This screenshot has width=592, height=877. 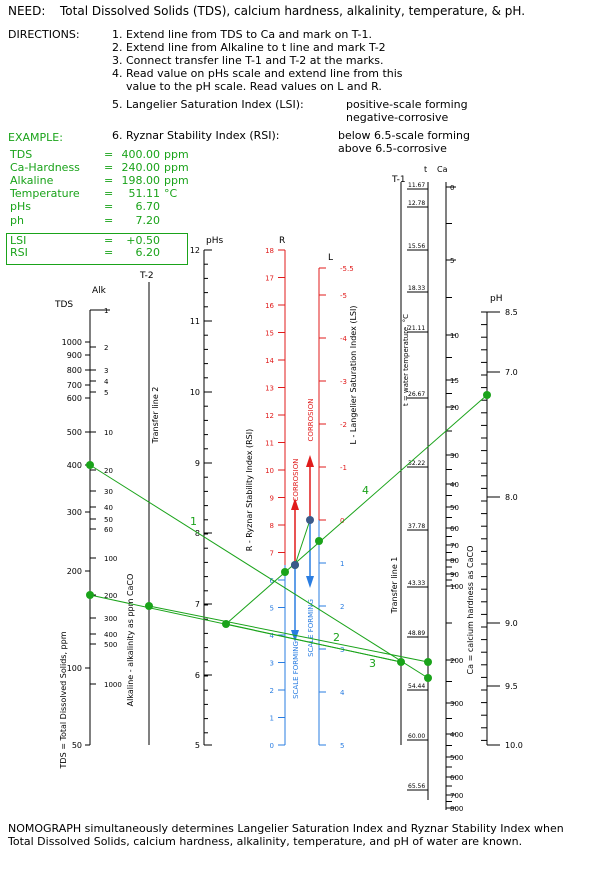 I want to click on rsi-marker, so click(x=295, y=565).